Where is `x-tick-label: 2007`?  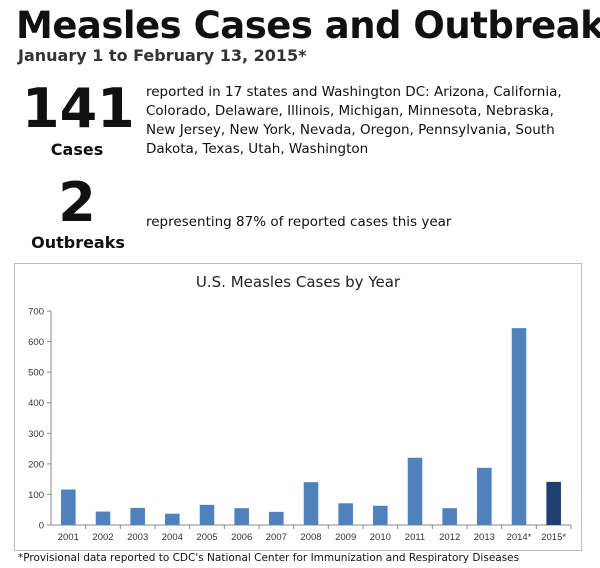 x-tick-label: 2007 is located at coordinates (276, 537).